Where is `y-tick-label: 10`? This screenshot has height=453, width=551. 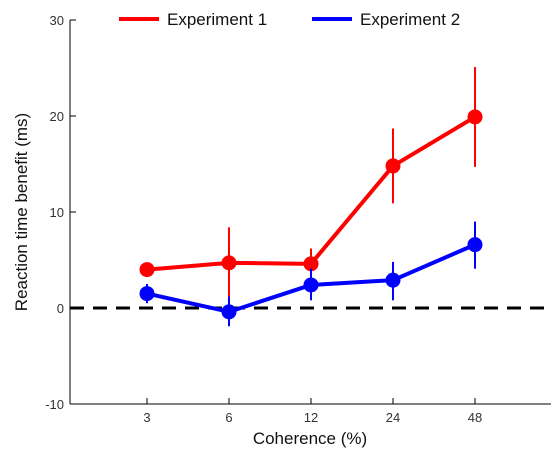 y-tick-label: 10 is located at coordinates (57, 212).